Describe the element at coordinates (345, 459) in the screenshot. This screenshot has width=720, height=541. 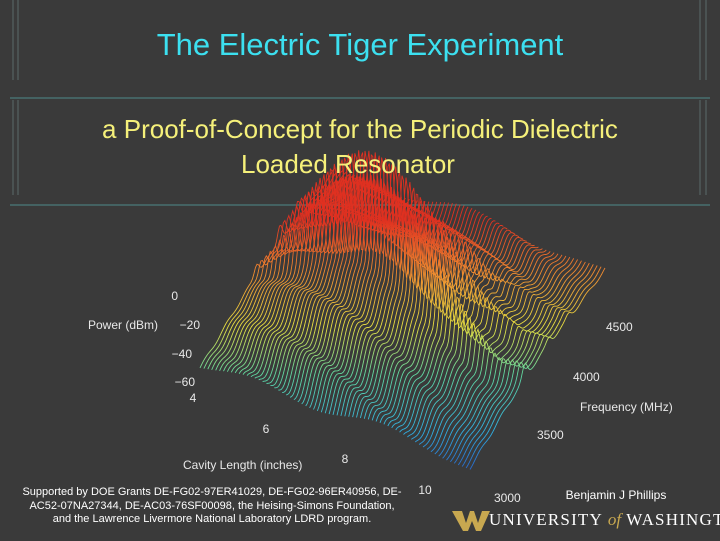
I see `tick-label: 8` at that location.